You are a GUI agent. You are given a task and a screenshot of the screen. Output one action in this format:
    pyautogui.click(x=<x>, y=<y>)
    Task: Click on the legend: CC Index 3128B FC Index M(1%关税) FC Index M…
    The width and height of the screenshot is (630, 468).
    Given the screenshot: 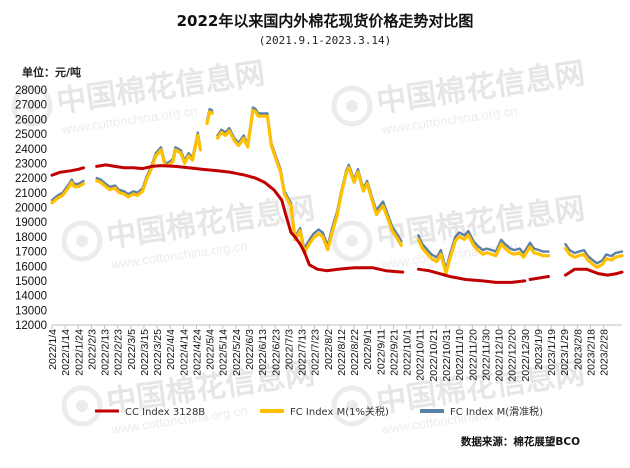 What is the action you would take?
    pyautogui.click(x=319, y=411)
    